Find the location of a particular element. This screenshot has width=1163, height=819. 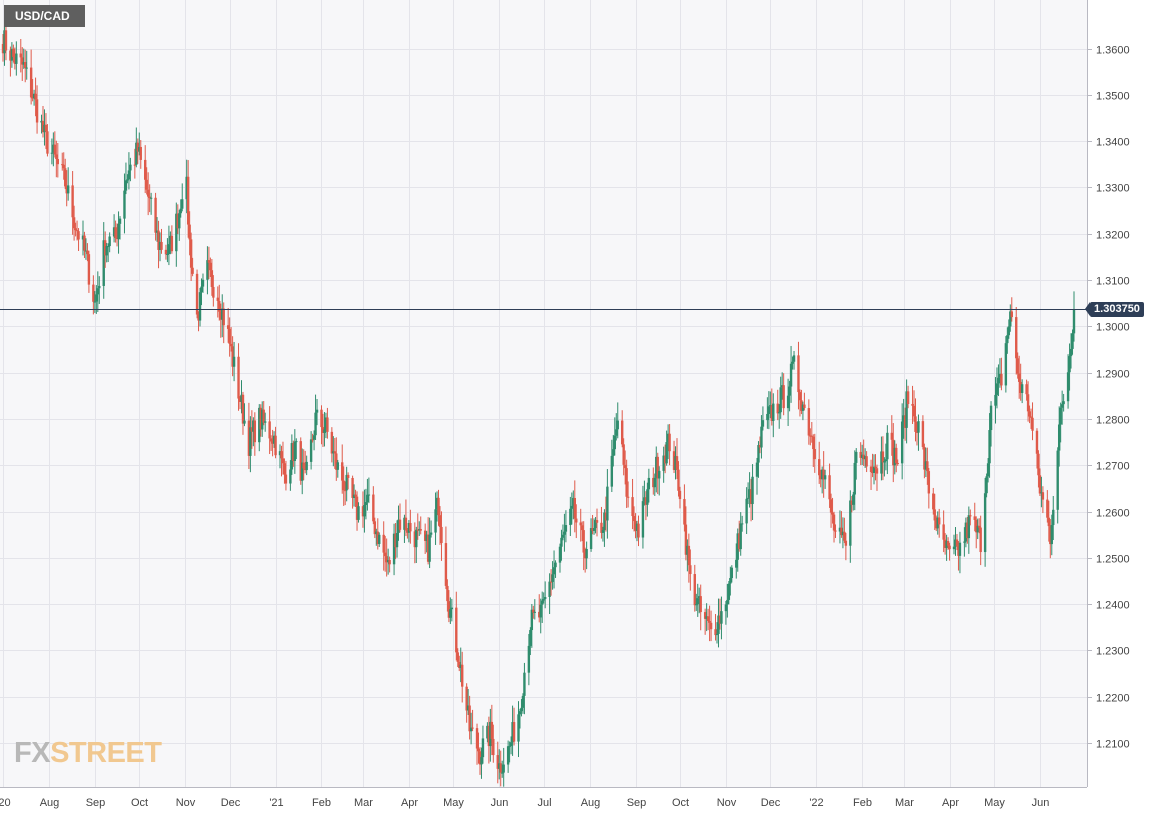

x-tick-label: Aug is located at coordinates (591, 803).